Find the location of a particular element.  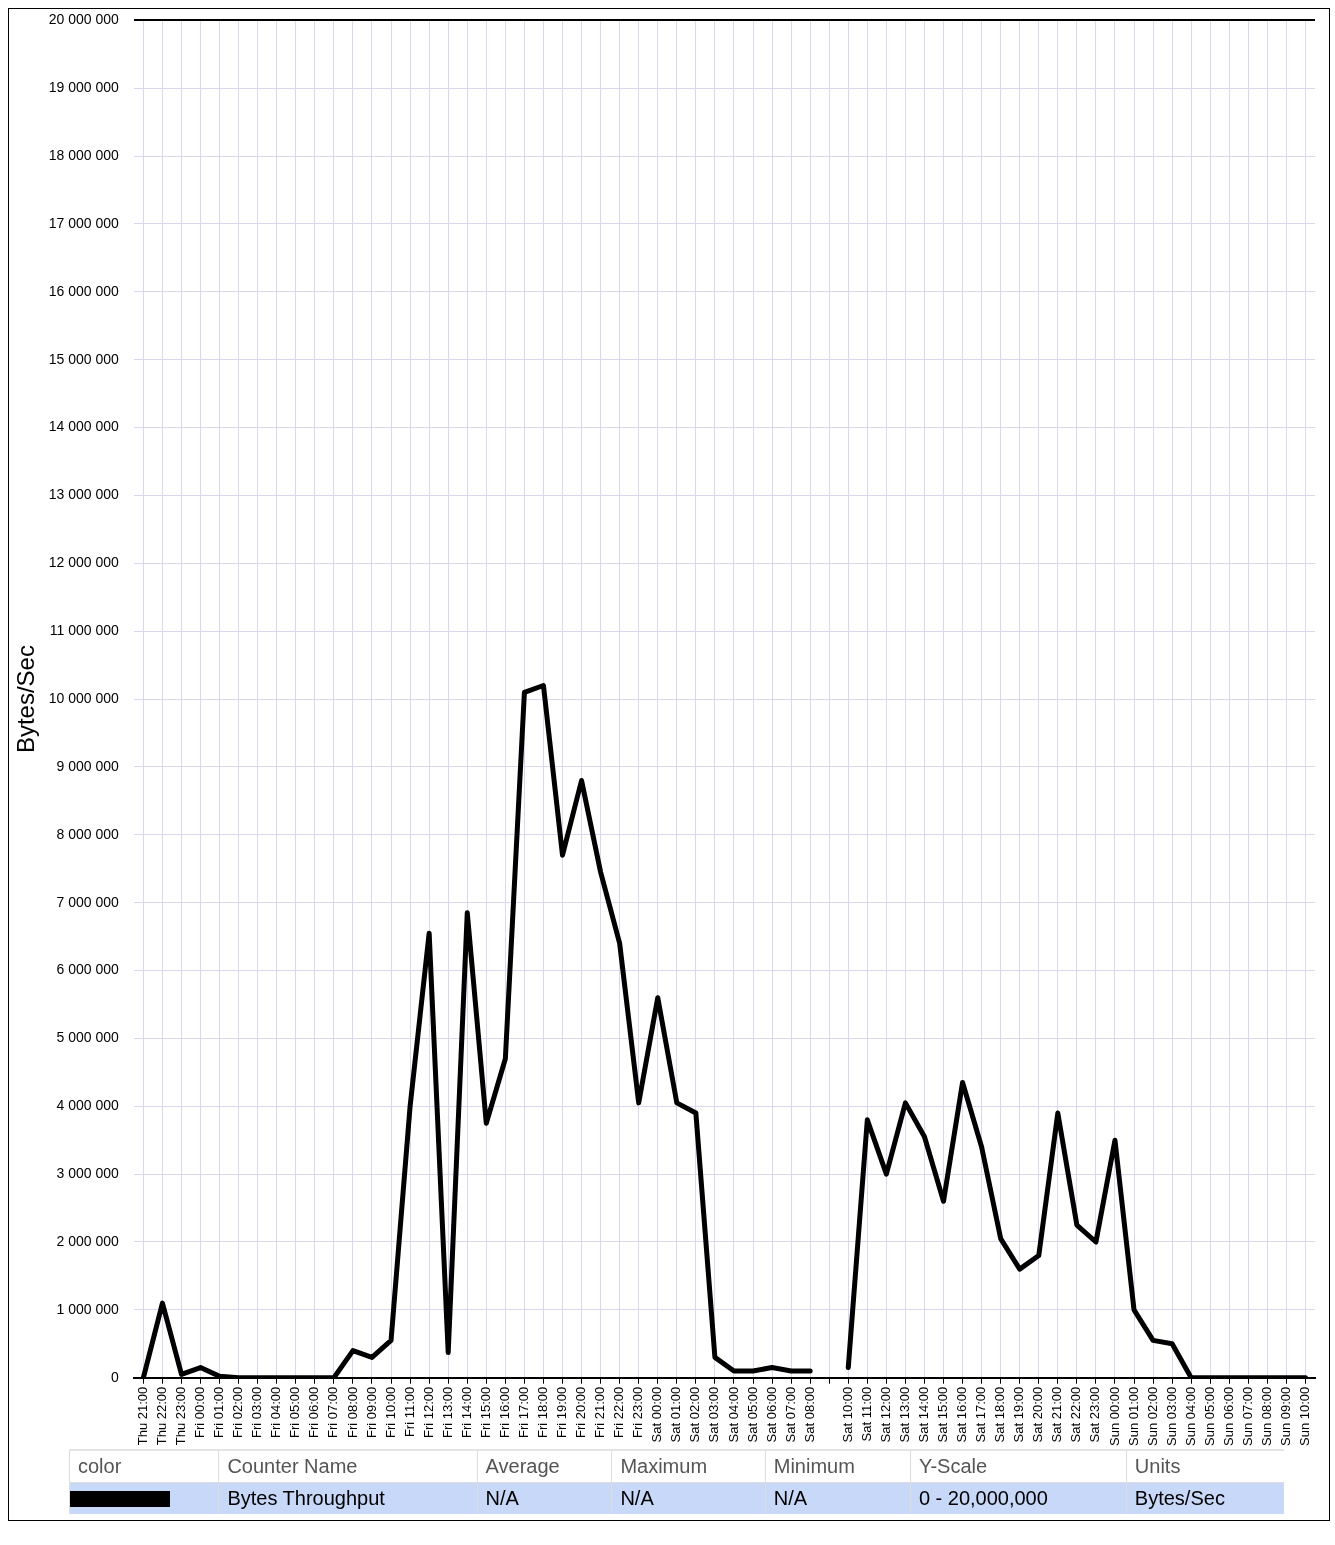

x-tick-label: Sat 14:00 is located at coordinates (924, 1414).